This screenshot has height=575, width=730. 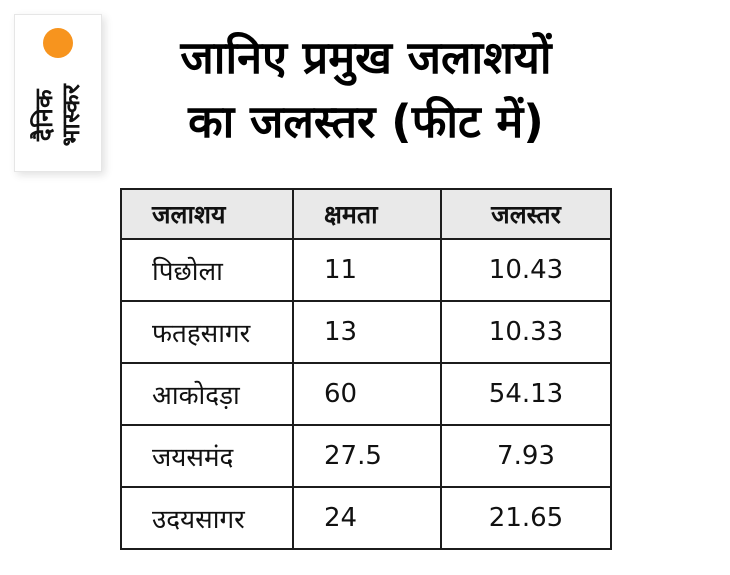 I want to click on cell-water-level: 54.13, so click(x=526, y=394).